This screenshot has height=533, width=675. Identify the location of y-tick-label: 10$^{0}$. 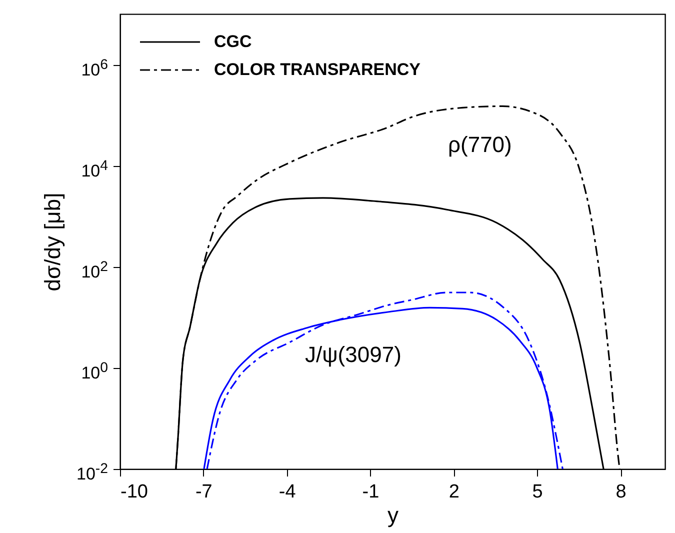
(94, 371).